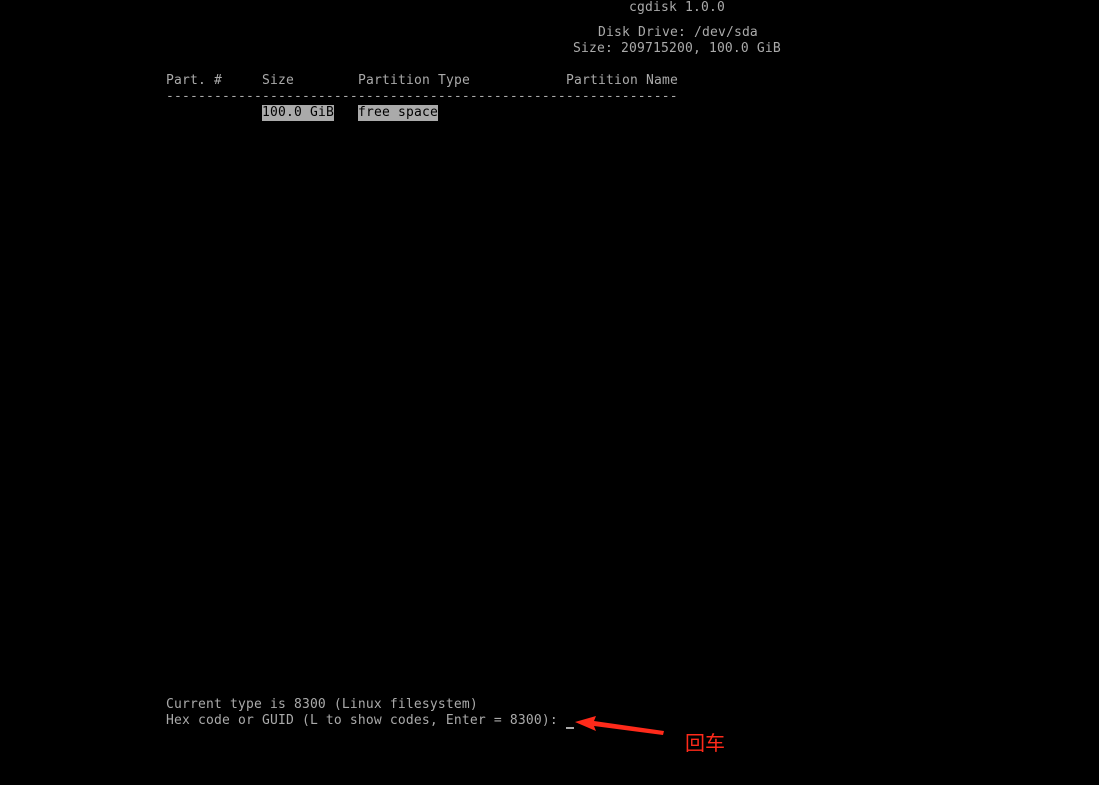 The width and height of the screenshot is (1099, 785). I want to click on disk-size-label: Size: 209715200, 100.0 GiB, so click(677, 48).